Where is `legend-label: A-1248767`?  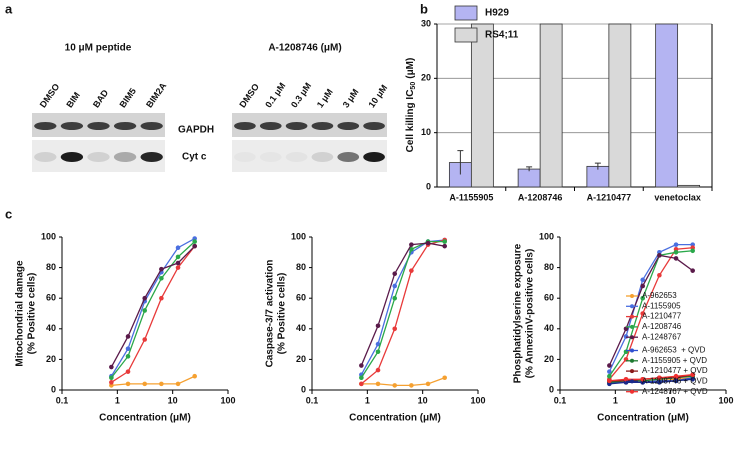
legend-label: A-1248767 is located at coordinates (662, 336).